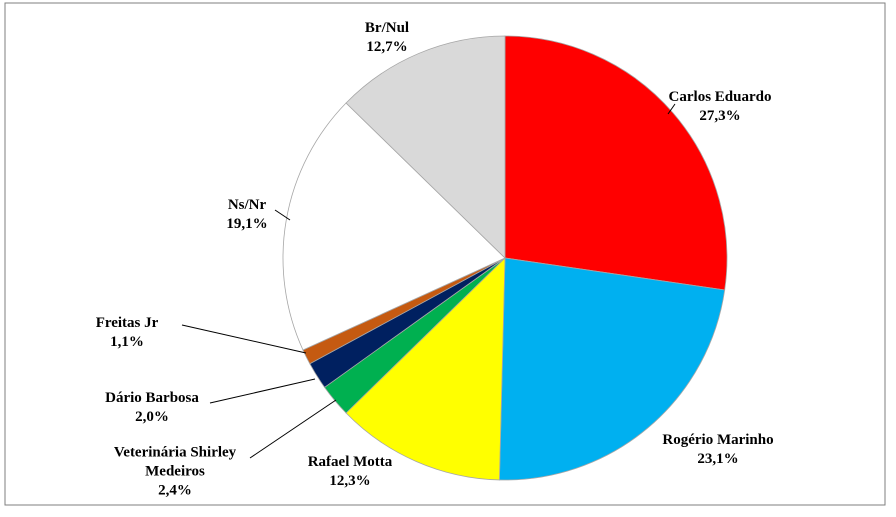 This screenshot has height=517, width=896. I want to click on value-label: 23,1%, so click(718, 459).